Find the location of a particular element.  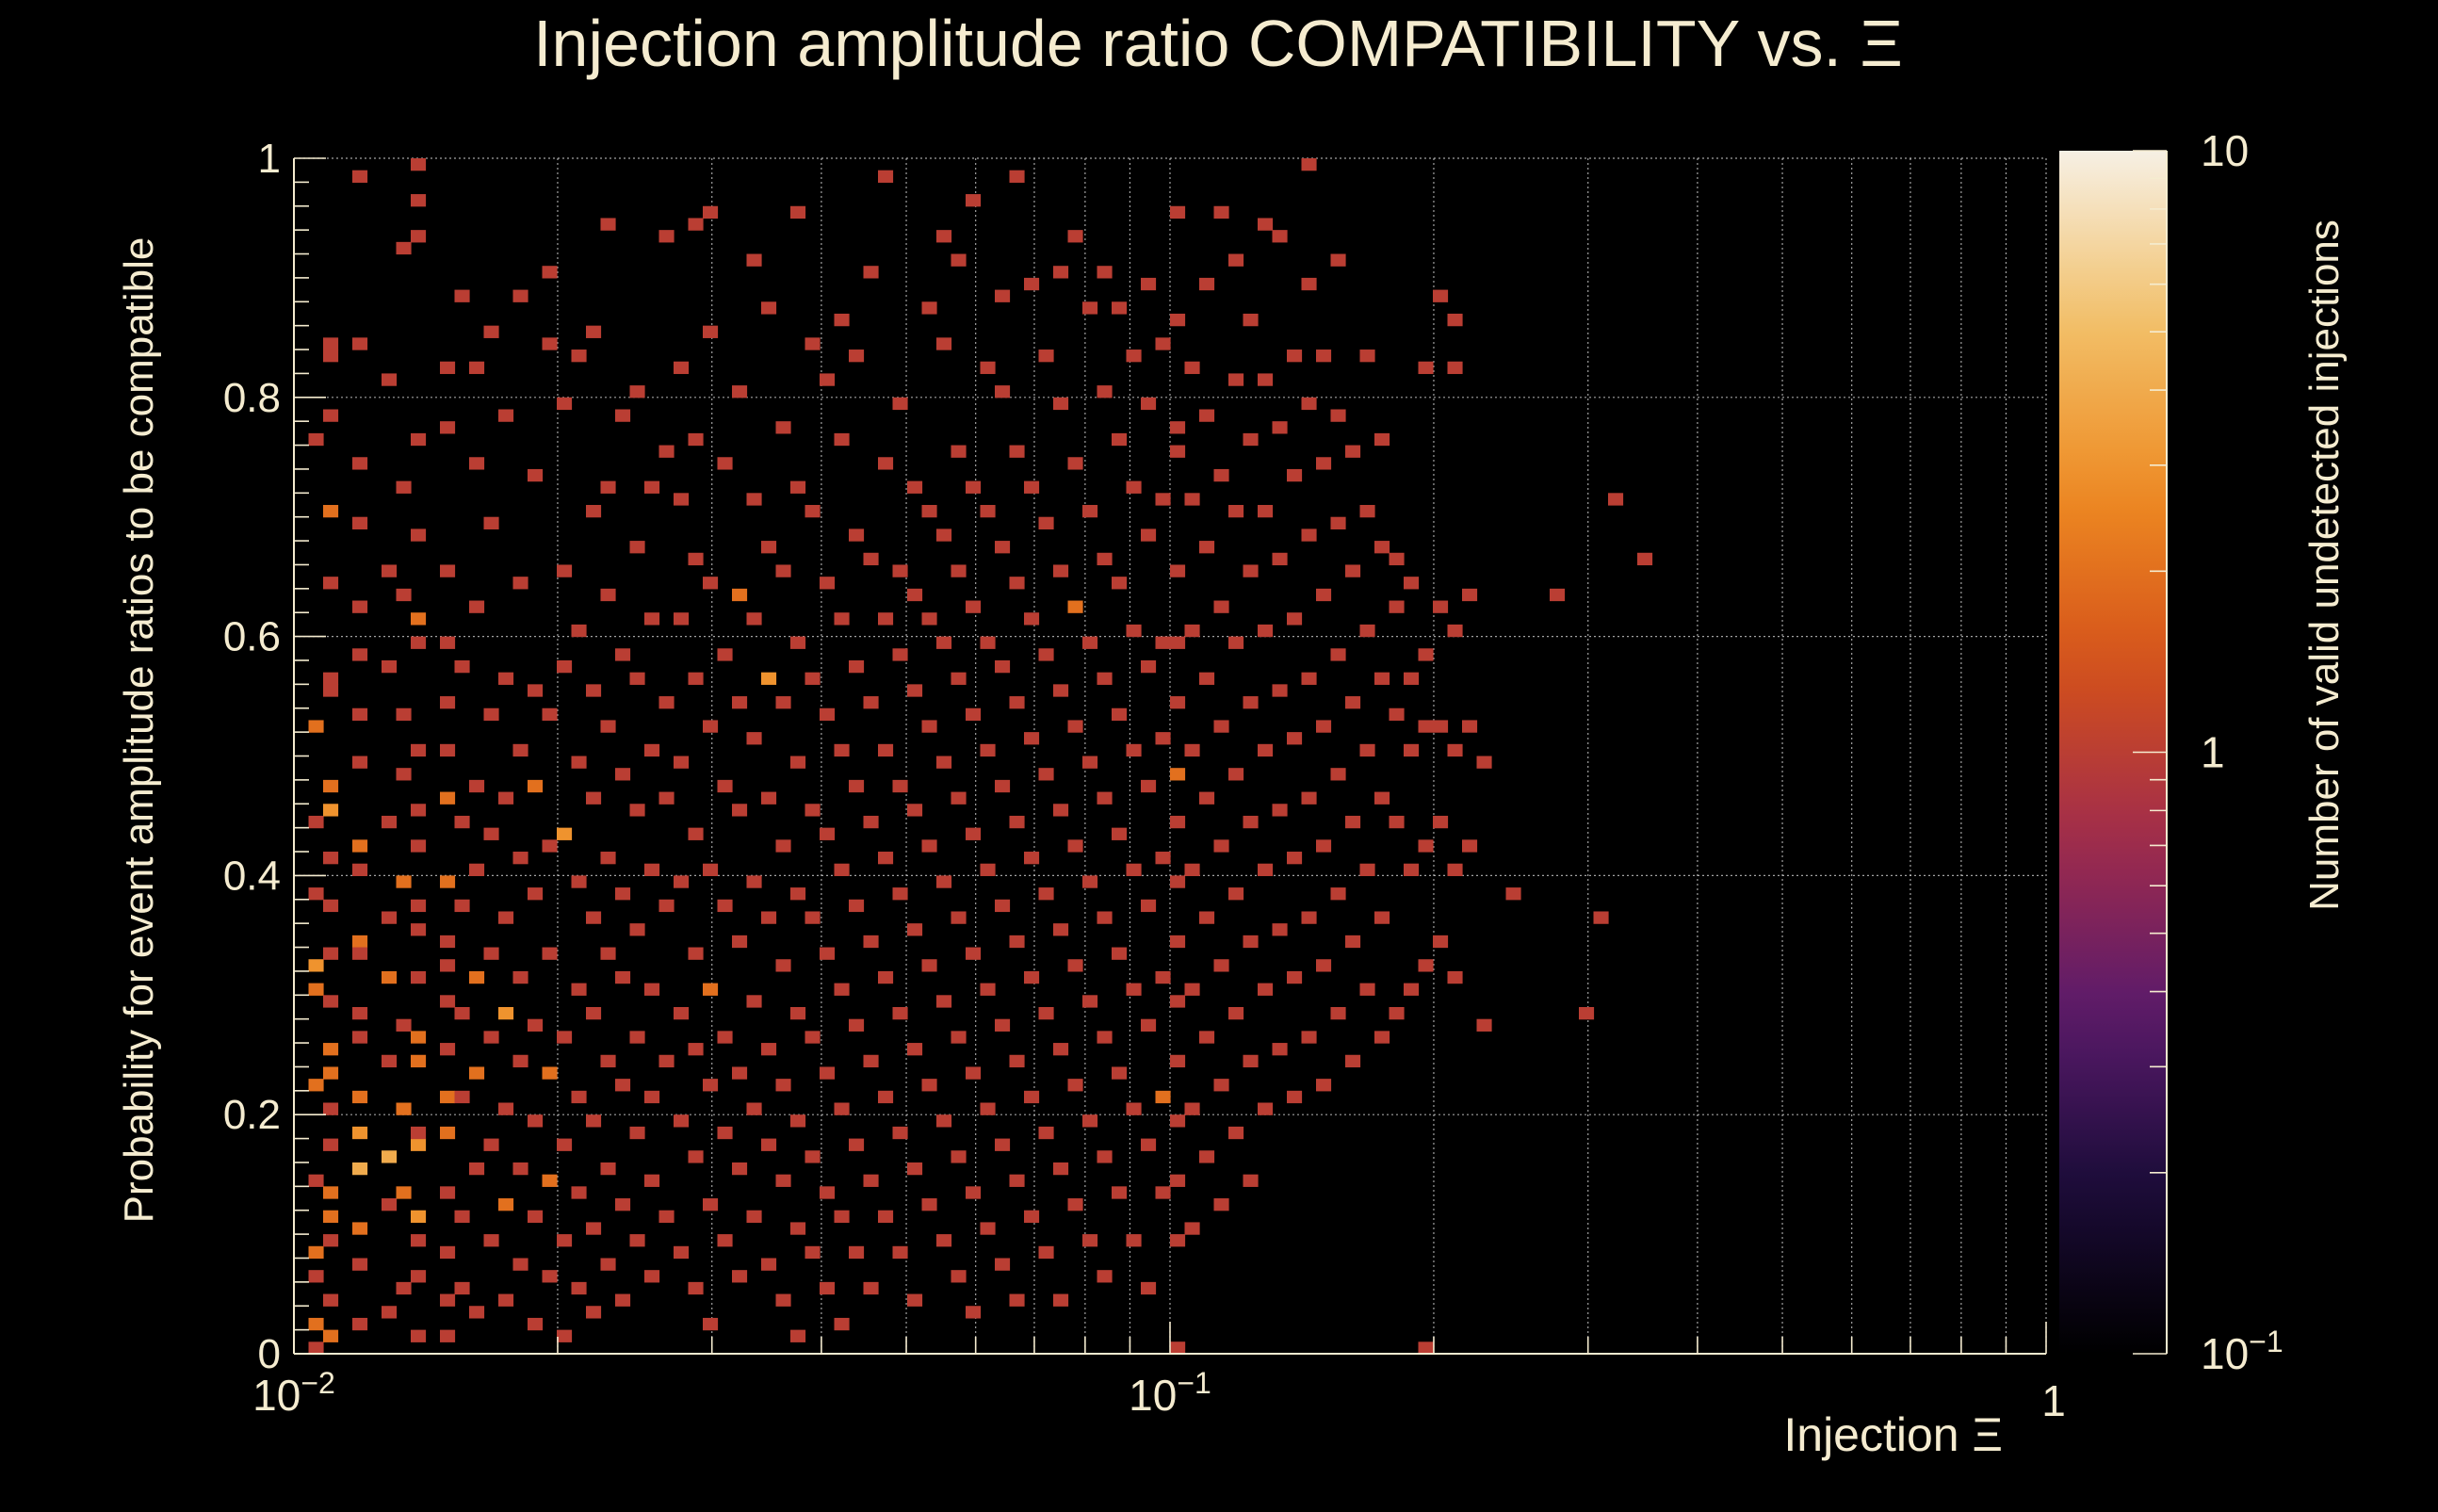

y-tick-label: 1 is located at coordinates (269, 159).